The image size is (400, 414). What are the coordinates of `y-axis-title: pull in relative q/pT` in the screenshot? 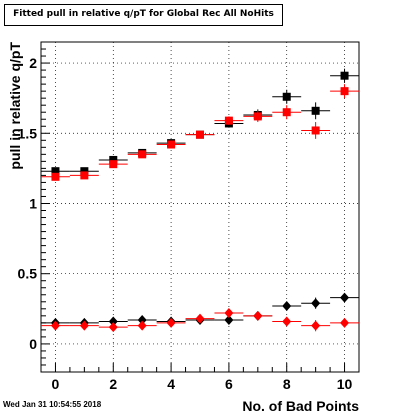 It's located at (15, 106).